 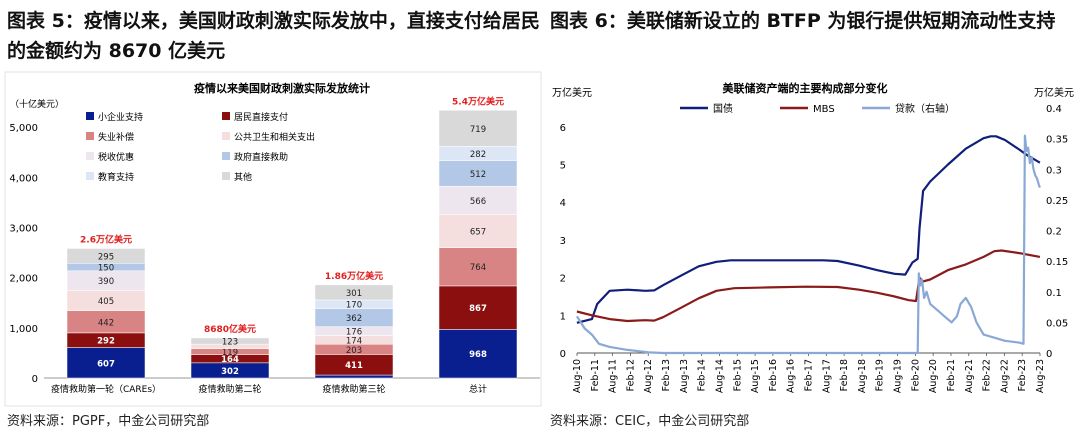 What do you see at coordinates (106, 239) in the screenshot?
I see `bar-total-label: 2.6万亿美元` at bounding box center [106, 239].